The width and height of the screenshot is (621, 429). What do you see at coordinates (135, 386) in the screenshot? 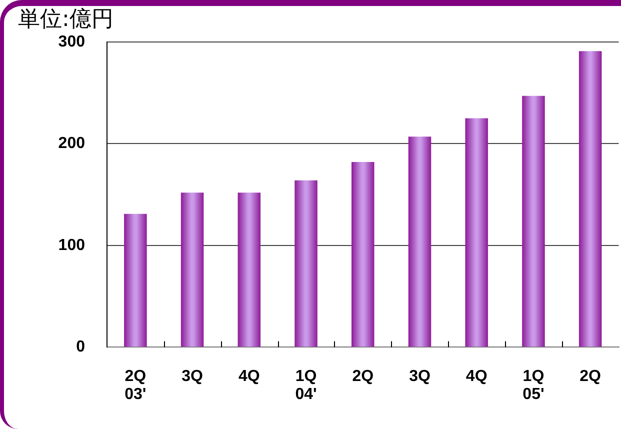
I see `x-tick-label: 2Q 03'` at bounding box center [135, 386].